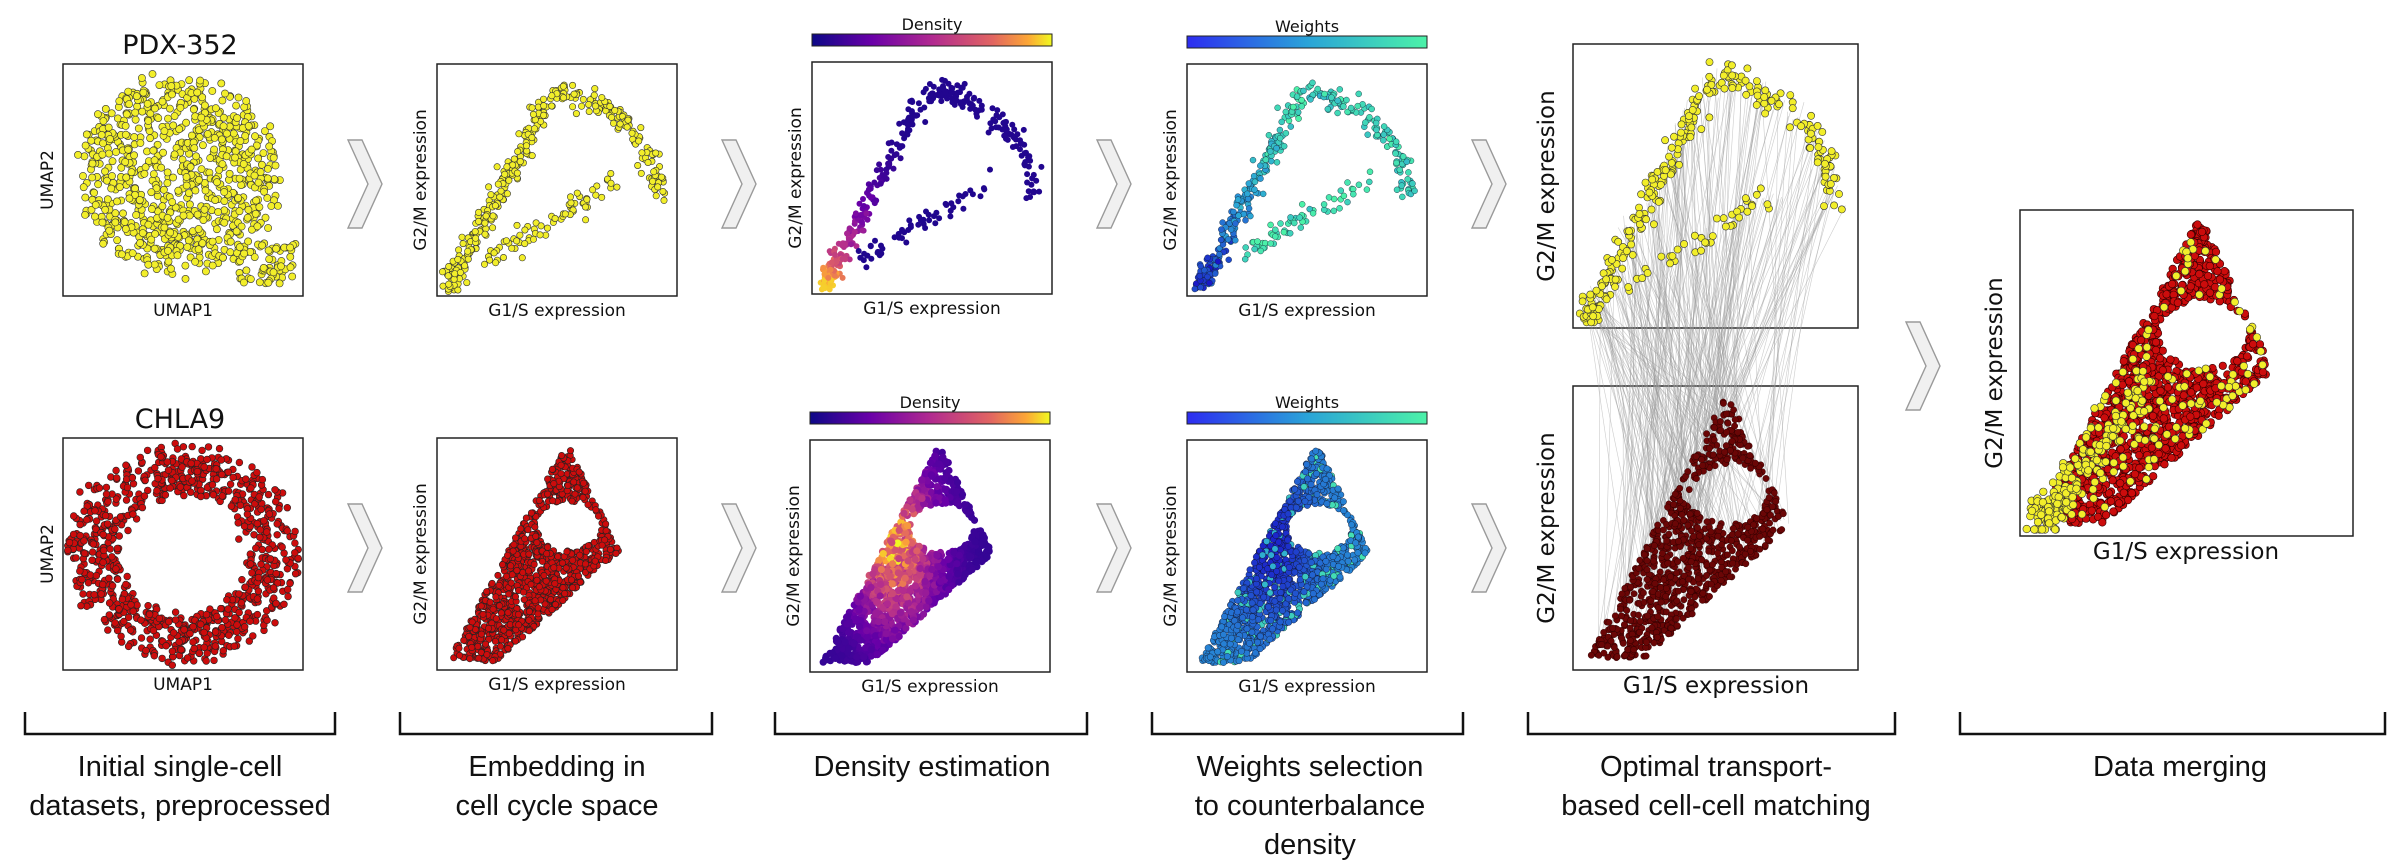  I want to click on y-axis-label: G2/M expression, so click(794, 556).